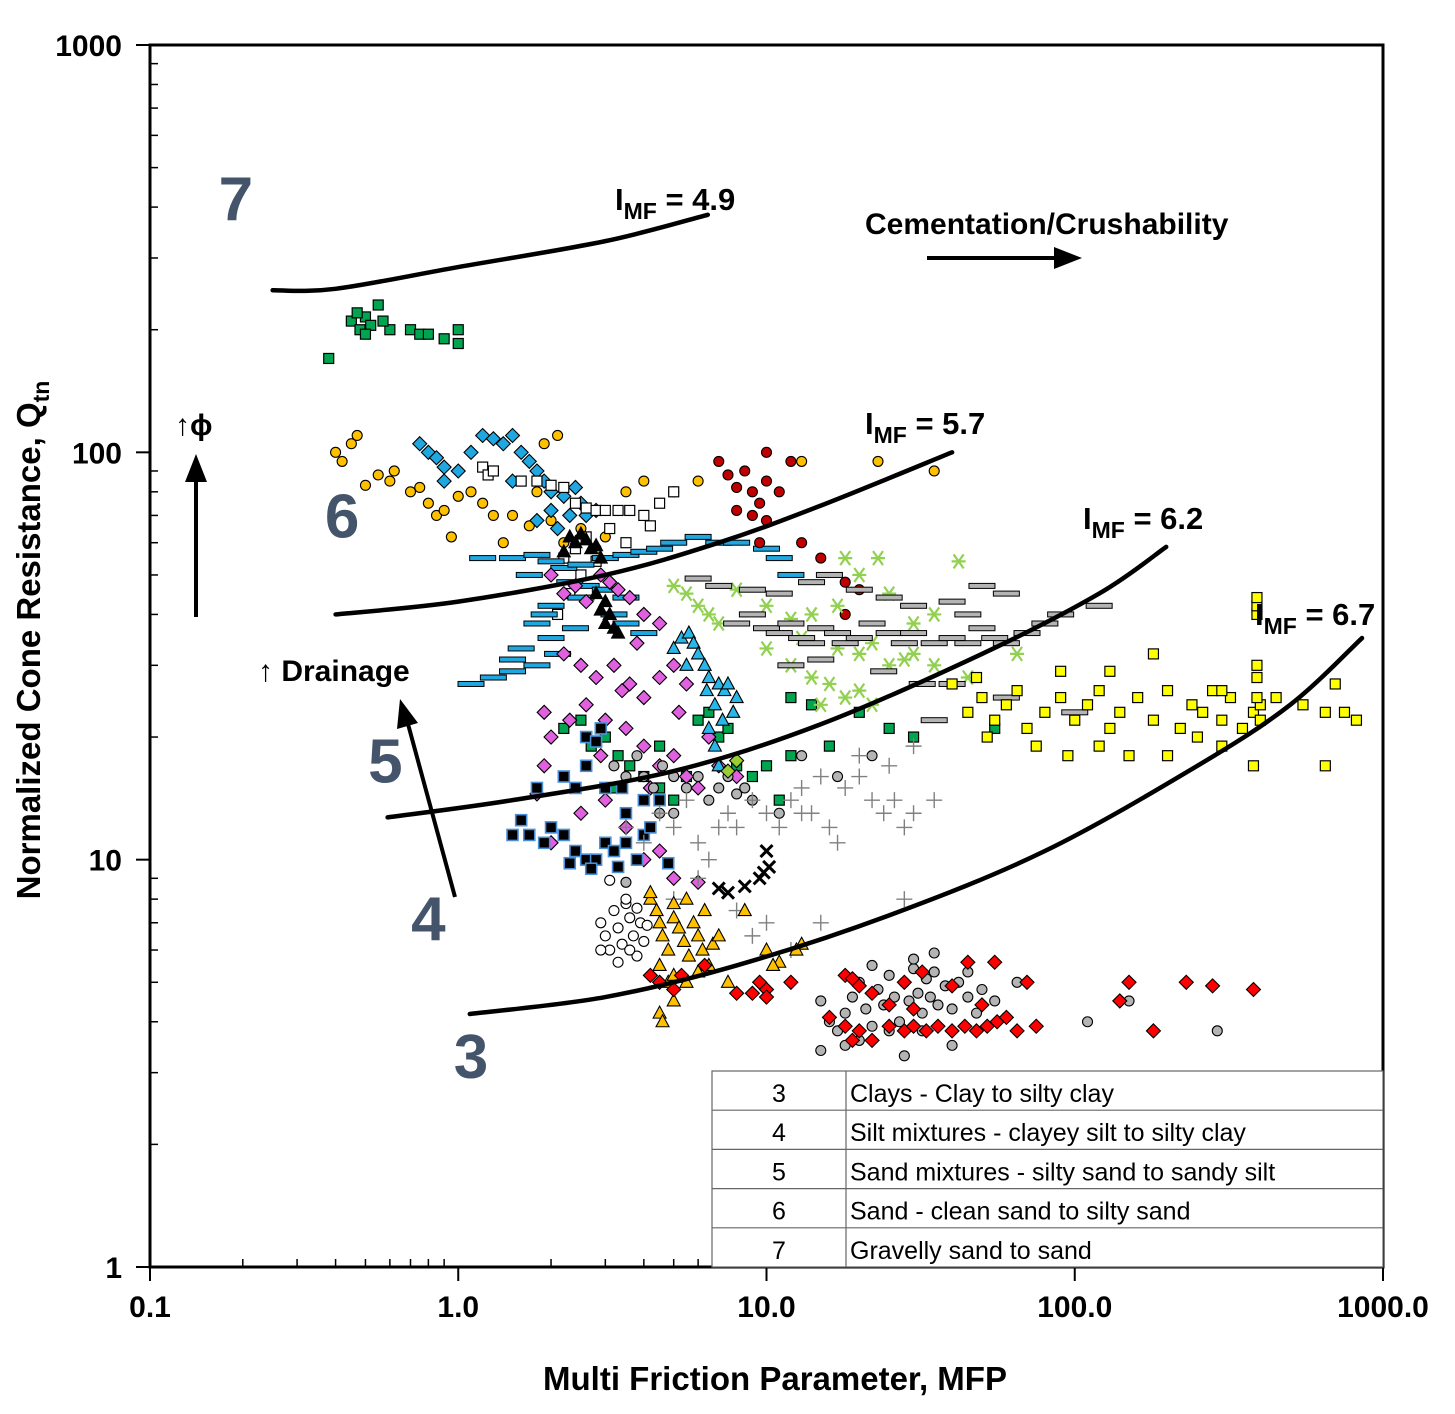  Describe the element at coordinates (507, 482) in the screenshot. I see `series-diamond` at that location.